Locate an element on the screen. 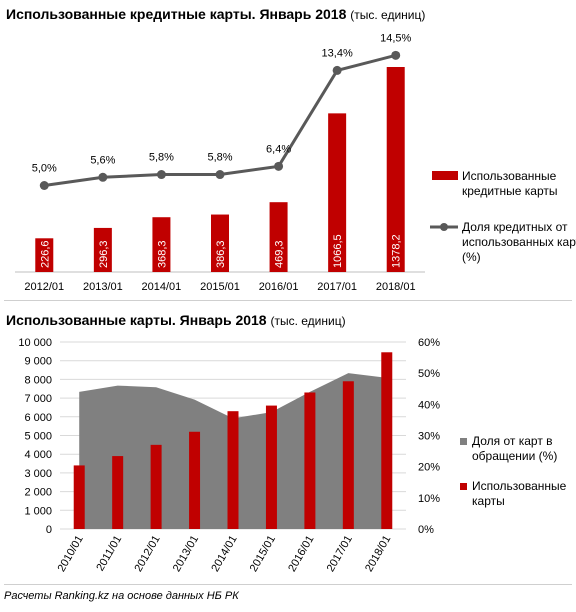  chart2-legend-bar-label: Использованные карты is located at coordinates (519, 493).